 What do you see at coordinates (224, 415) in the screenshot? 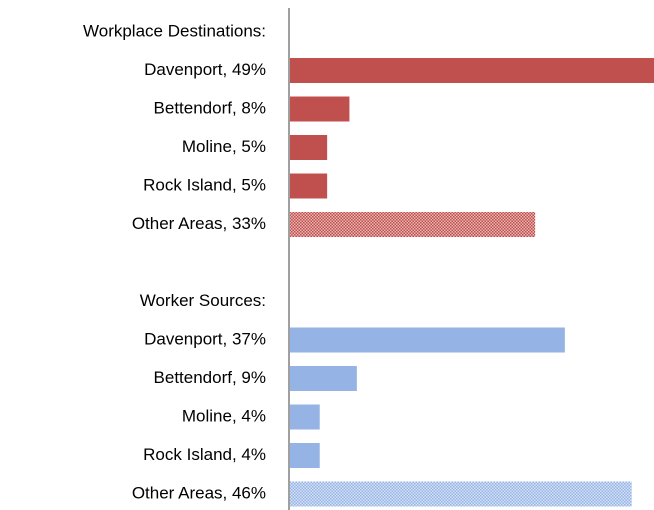
I see `category-label: Moline, 4%` at bounding box center [224, 415].